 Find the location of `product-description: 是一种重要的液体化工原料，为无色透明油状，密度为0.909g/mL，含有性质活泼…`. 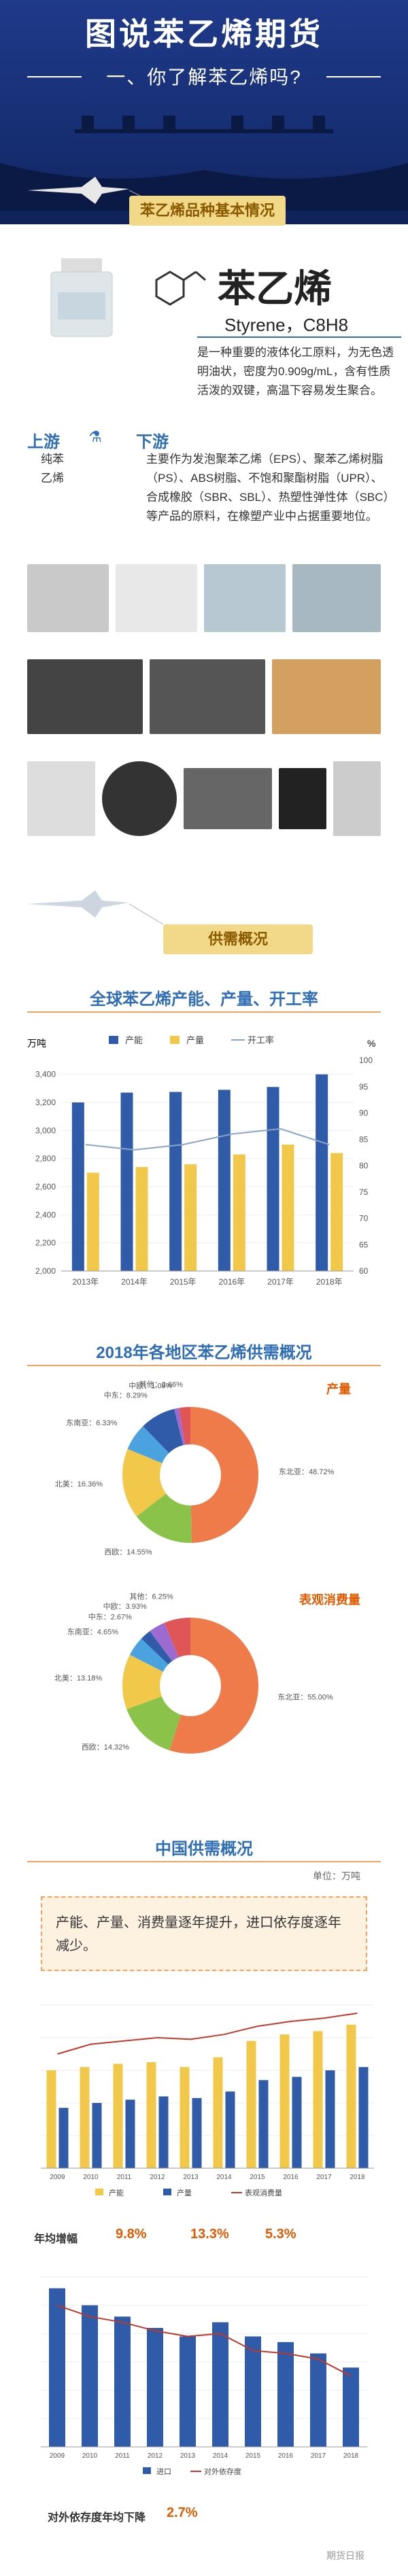

product-description: 是一种重要的液体化工原料，为无色透明油状，密度为0.909g/mL，含有性质活泼… is located at coordinates (295, 371).